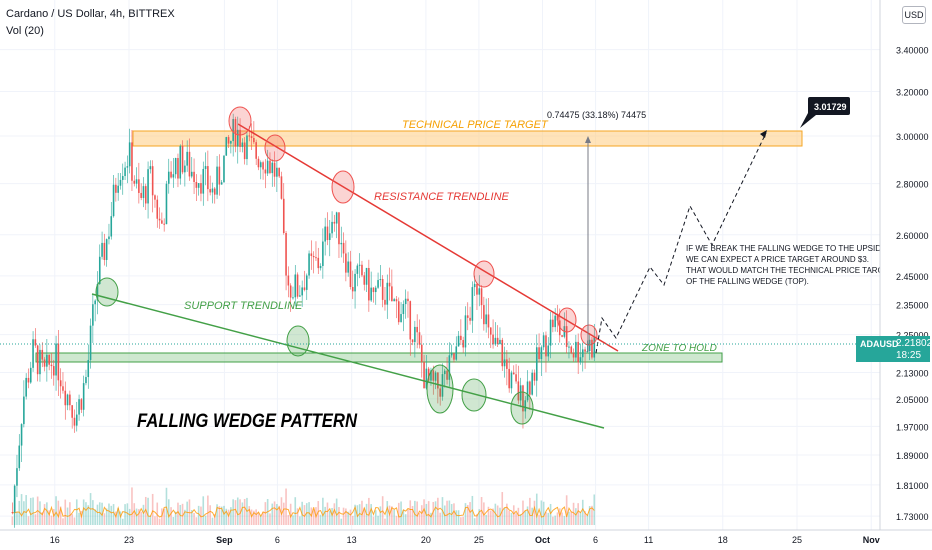 Image resolution: width=932 pixels, height=550 pixels. Describe the element at coordinates (914, 15) in the screenshot. I see `currency-button: USD` at that location.